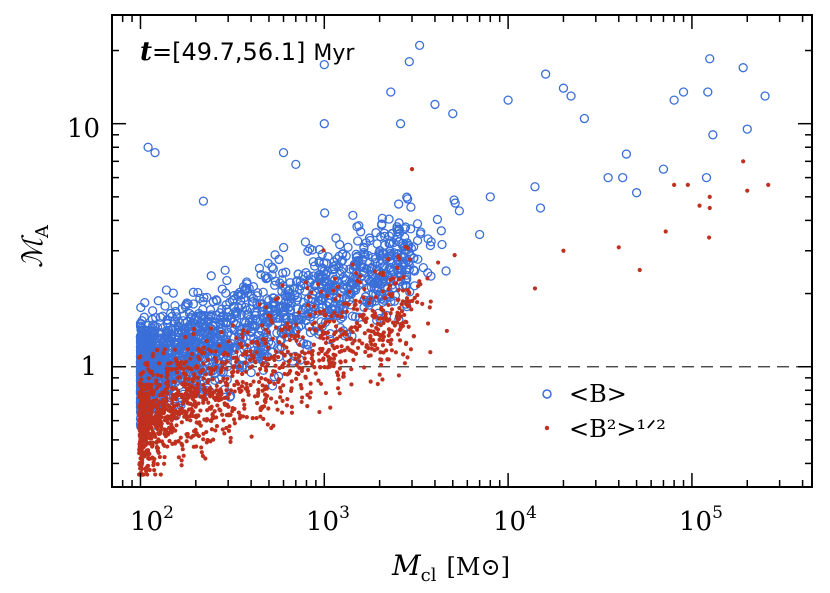 This screenshot has height=593, width=830. What do you see at coordinates (34, 246) in the screenshot?
I see `y-axis-label: ℳA` at bounding box center [34, 246].